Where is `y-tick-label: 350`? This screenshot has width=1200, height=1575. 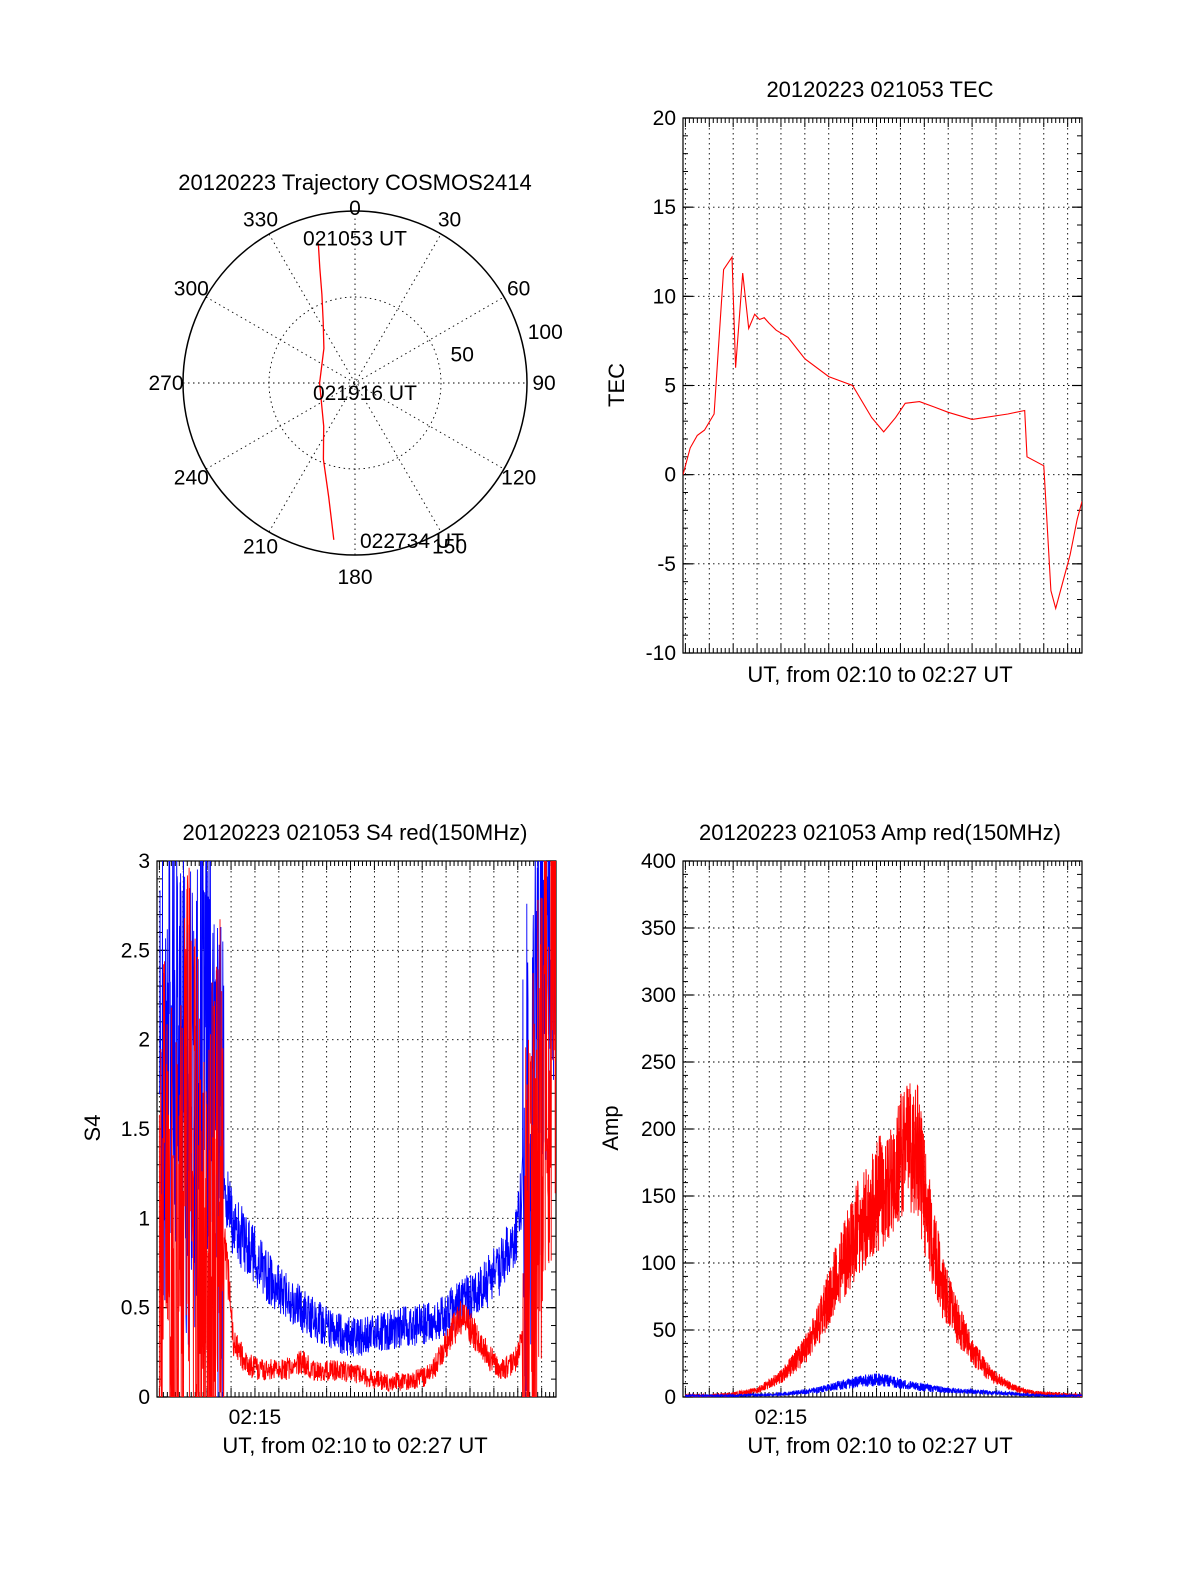 y-tick-label: 350 is located at coordinates (658, 928).